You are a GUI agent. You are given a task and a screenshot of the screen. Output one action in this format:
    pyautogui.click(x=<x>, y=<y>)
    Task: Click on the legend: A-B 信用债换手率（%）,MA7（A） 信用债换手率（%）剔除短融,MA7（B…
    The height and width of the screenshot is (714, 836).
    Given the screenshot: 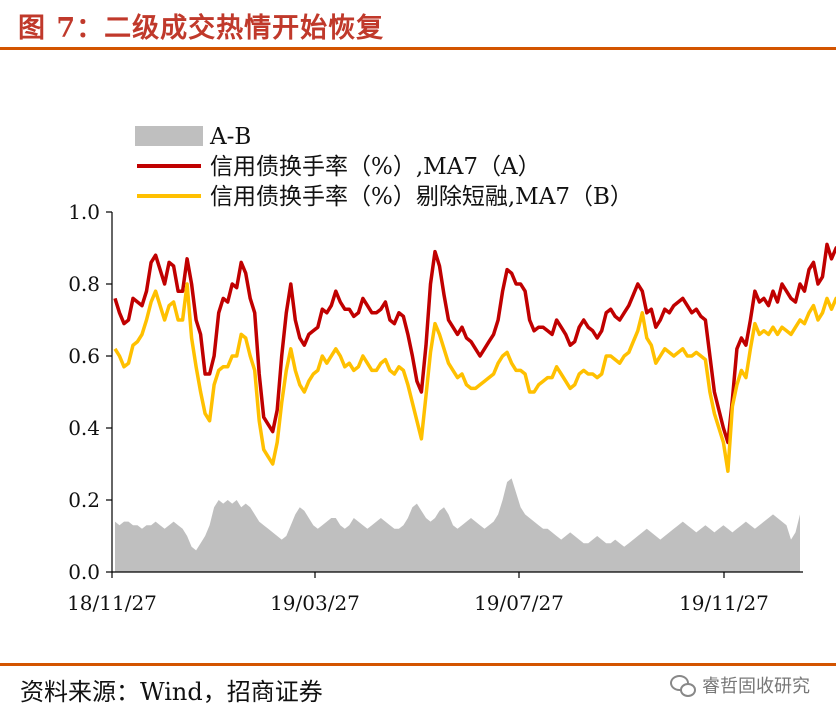 What is the action you would take?
    pyautogui.click(x=384, y=167)
    